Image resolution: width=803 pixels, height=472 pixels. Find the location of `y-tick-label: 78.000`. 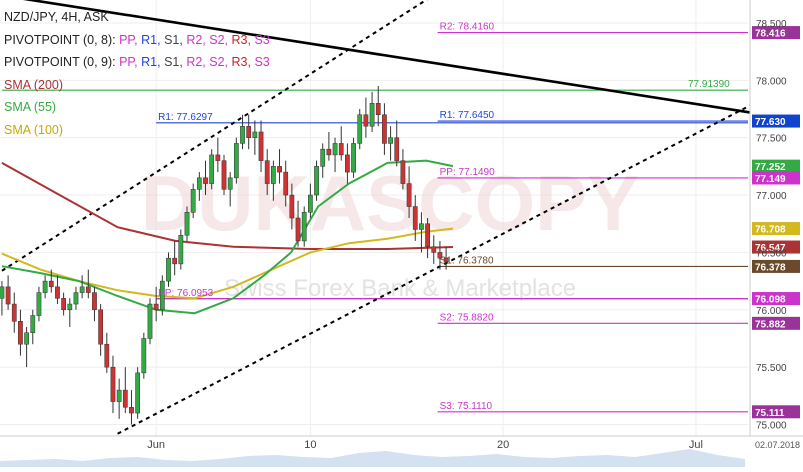

y-tick-label: 78.000 is located at coordinates (771, 81).